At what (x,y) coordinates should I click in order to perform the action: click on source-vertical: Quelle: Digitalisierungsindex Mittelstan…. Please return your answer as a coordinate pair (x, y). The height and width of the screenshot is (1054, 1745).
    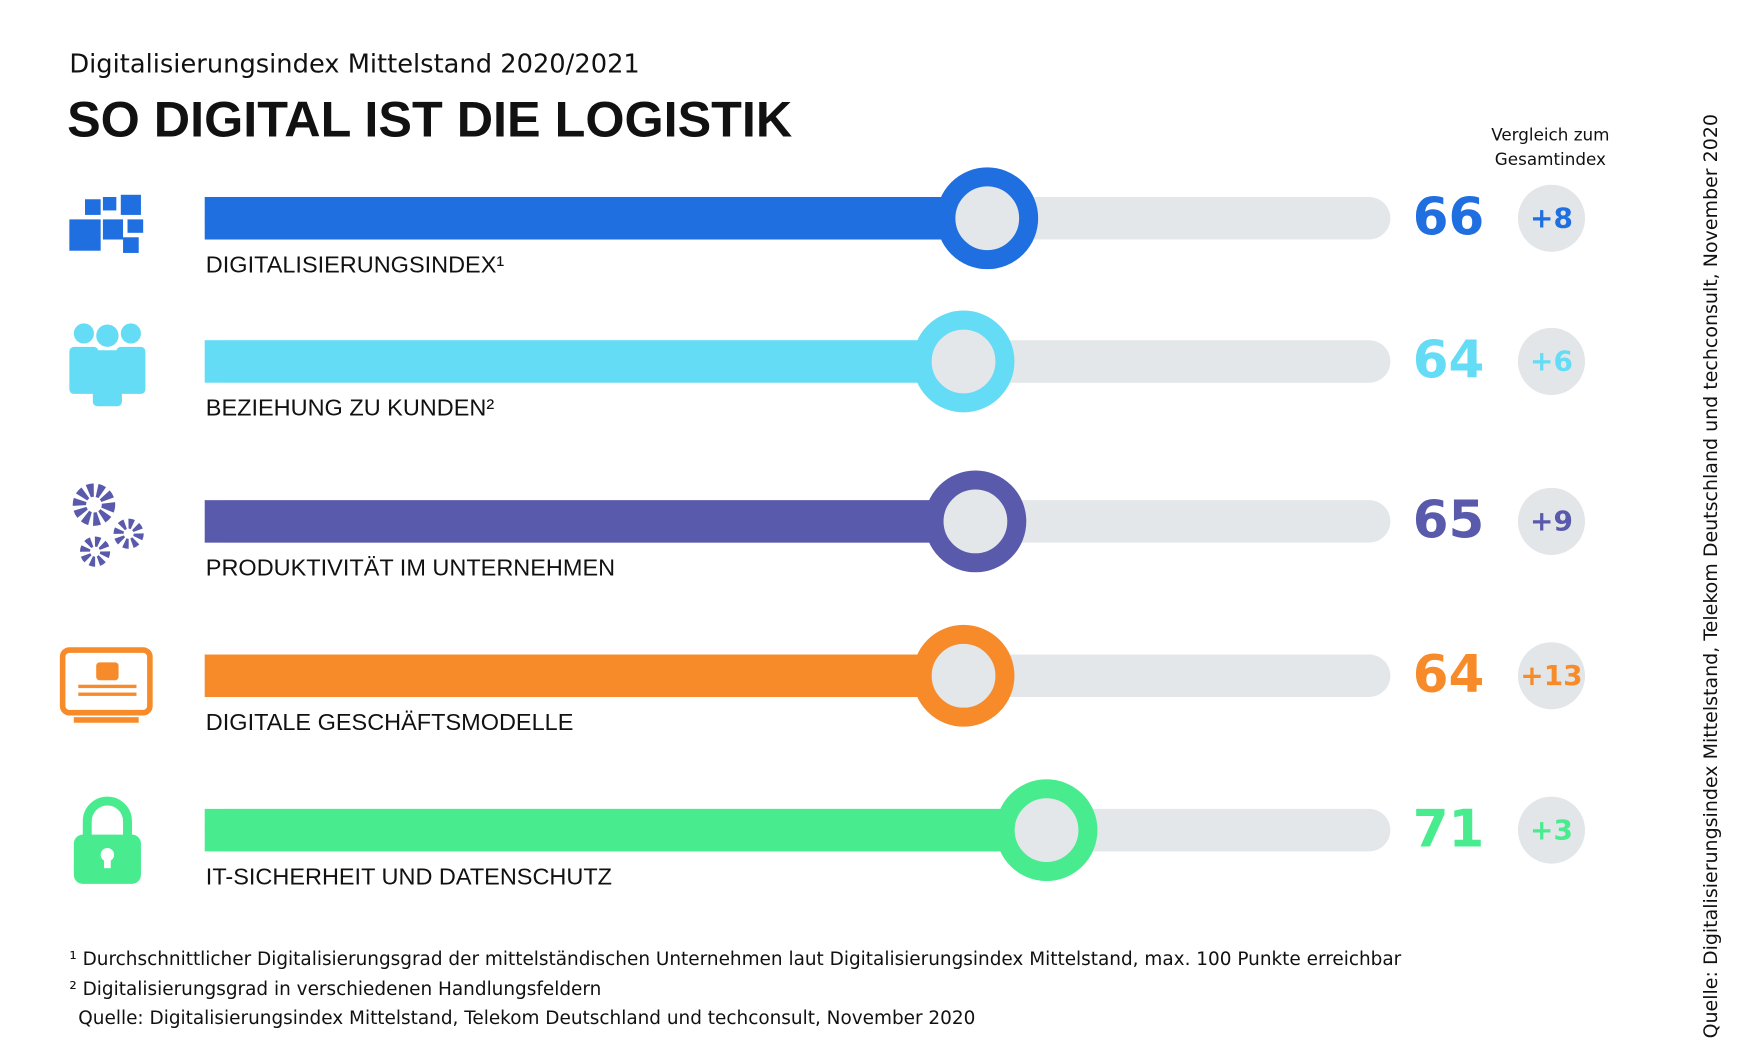
    Looking at the image, I should click on (1711, 576).